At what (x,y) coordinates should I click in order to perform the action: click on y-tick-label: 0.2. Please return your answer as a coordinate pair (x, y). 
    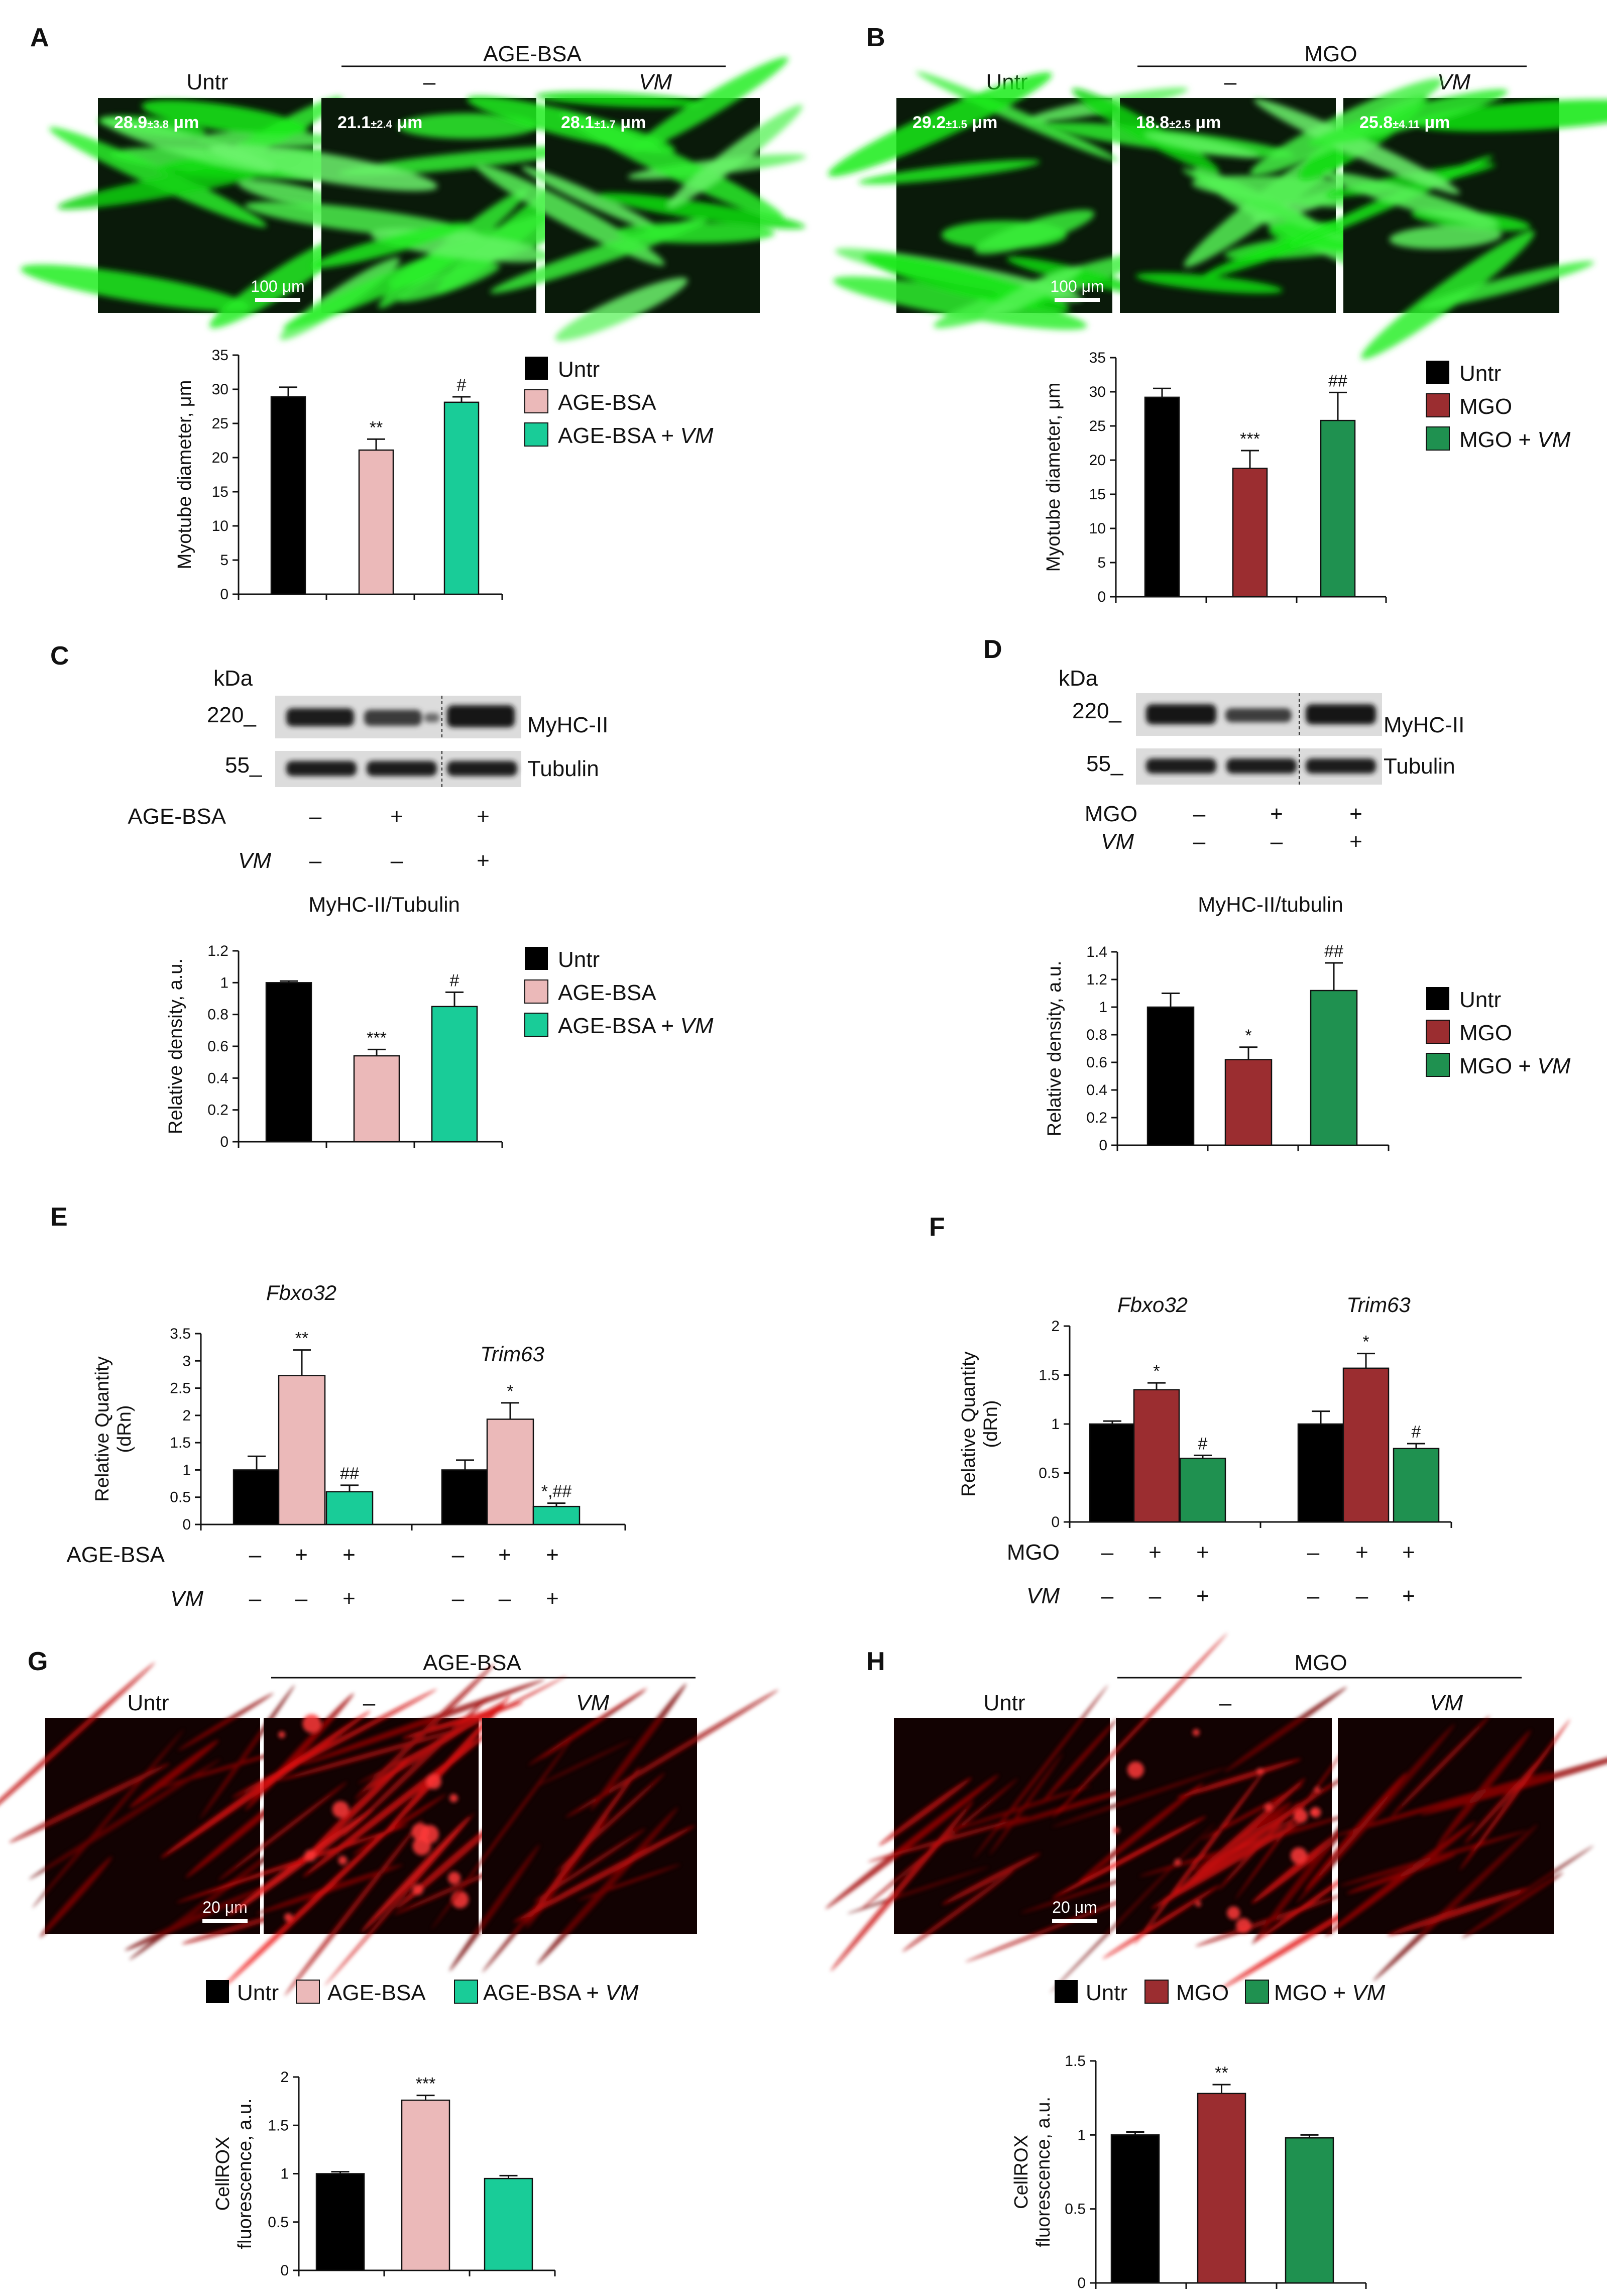
    Looking at the image, I should click on (1096, 1118).